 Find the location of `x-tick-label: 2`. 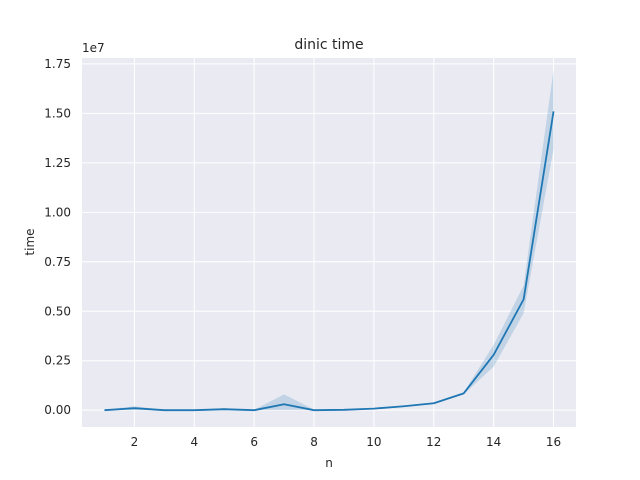

x-tick-label: 2 is located at coordinates (135, 442).